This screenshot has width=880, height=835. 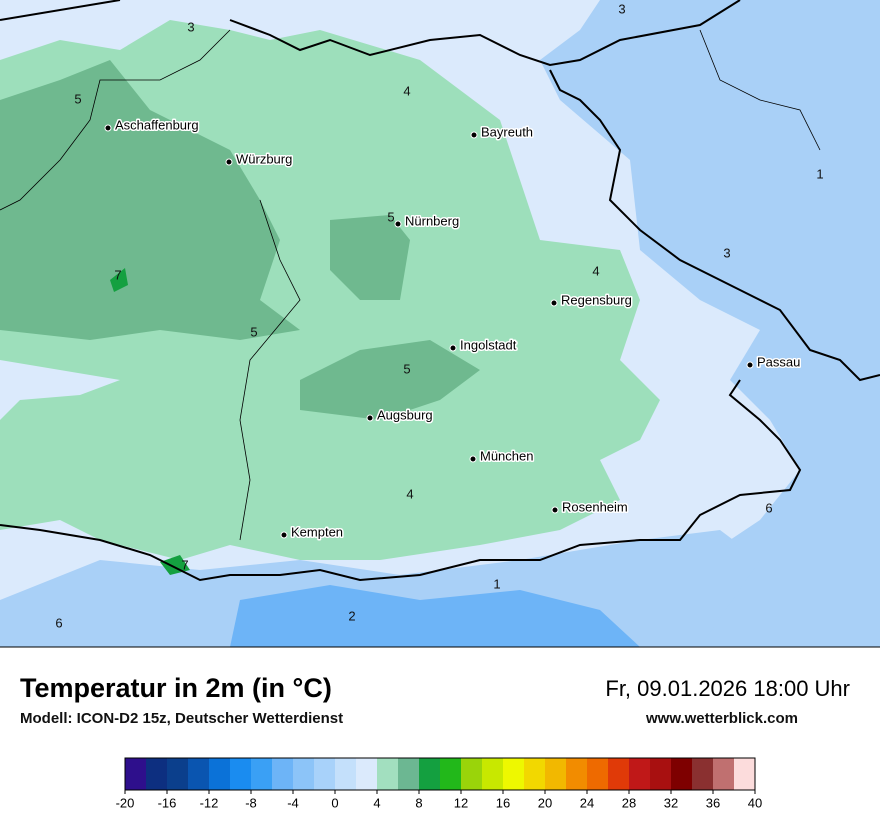 What do you see at coordinates (125, 802) in the screenshot?
I see `tick-label: -20` at bounding box center [125, 802].